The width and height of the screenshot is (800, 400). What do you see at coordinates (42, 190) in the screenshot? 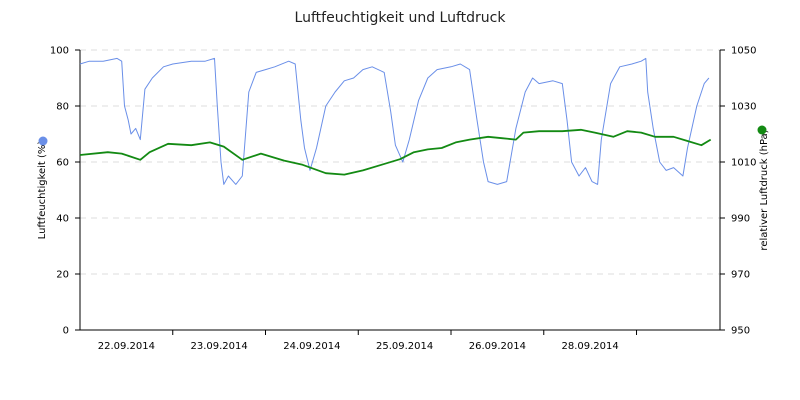
I see `left-axis-title: Luftfeuchtigkeit (%)` at bounding box center [42, 190].